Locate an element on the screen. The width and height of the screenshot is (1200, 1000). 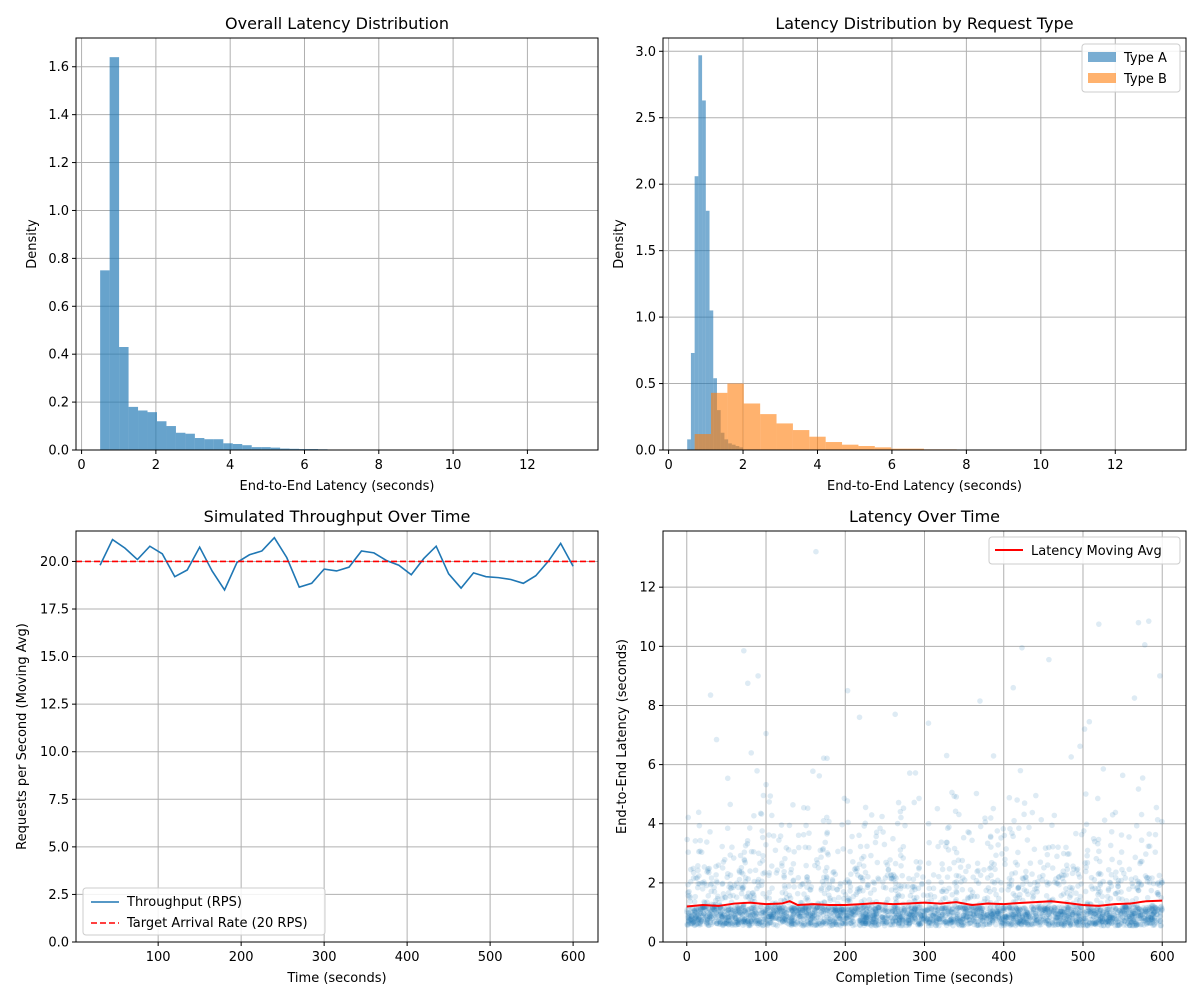
histogram-bar-type-b is located at coordinates (915, 449).